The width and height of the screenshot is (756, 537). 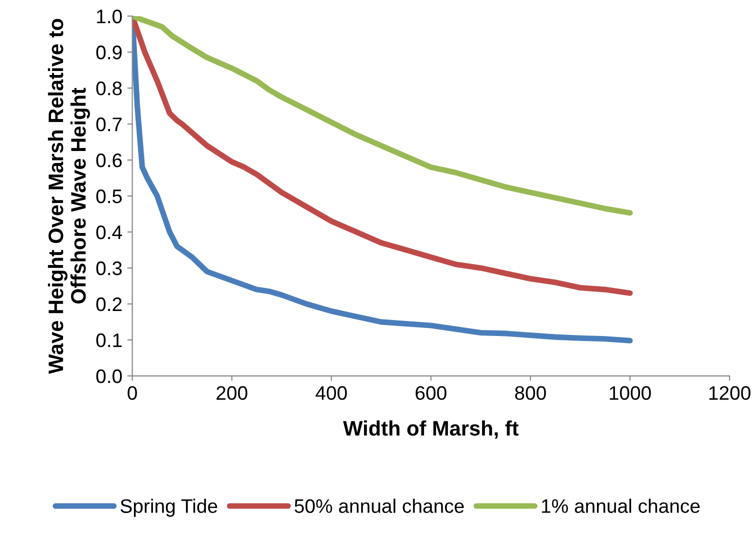 I want to click on y-tick-label: 0.2, so click(x=109, y=304).